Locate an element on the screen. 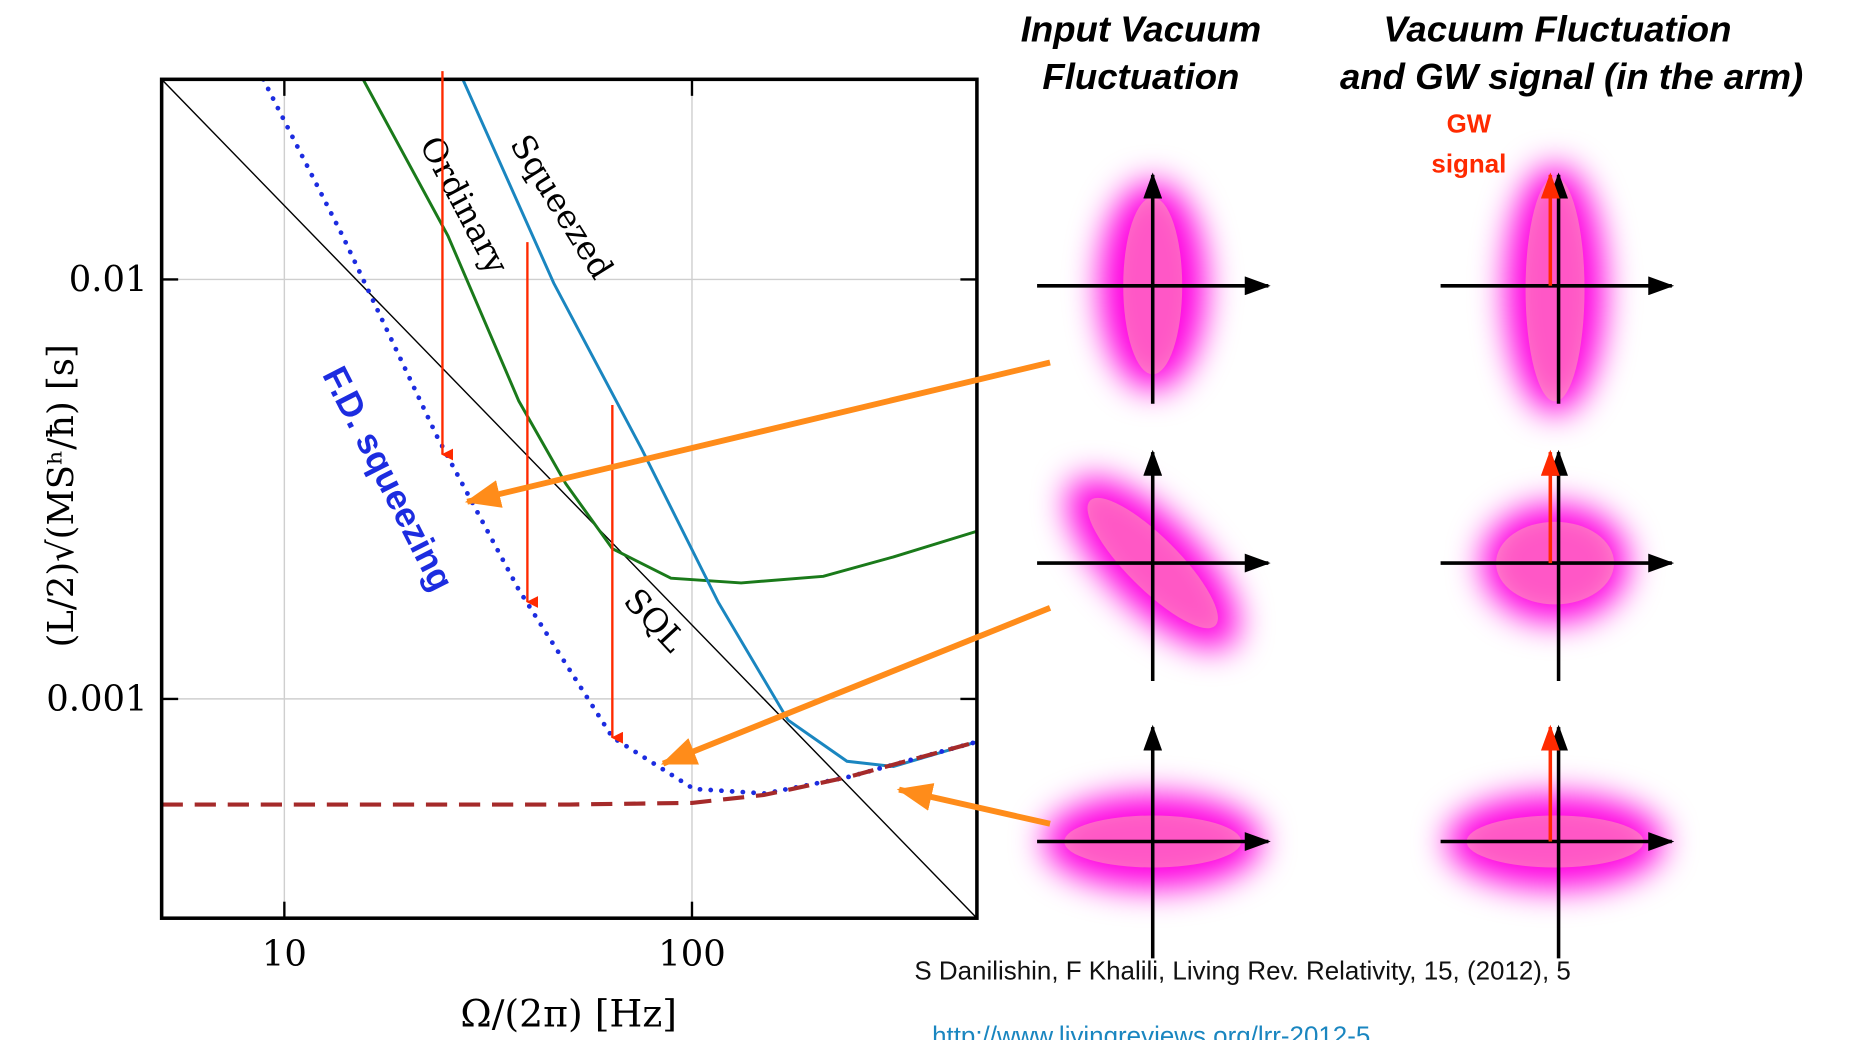  column-title: Fluctuation is located at coordinates (1140, 76).